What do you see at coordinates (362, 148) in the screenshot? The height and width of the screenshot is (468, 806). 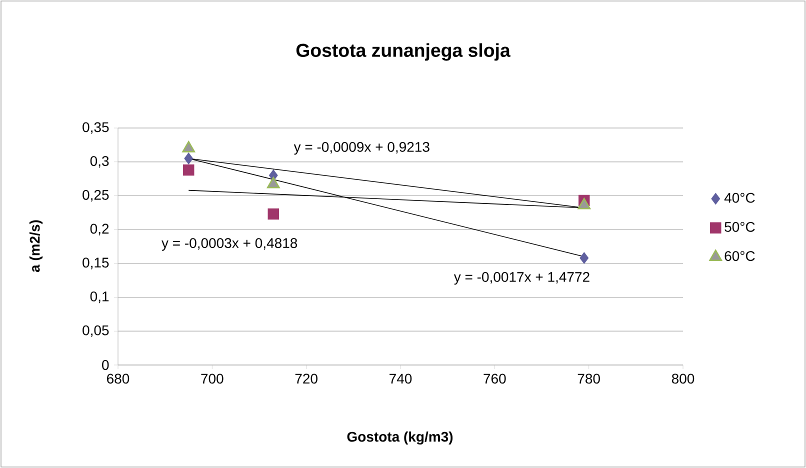 I see `annotation: y = -0,0009x + 0,9213` at bounding box center [362, 148].